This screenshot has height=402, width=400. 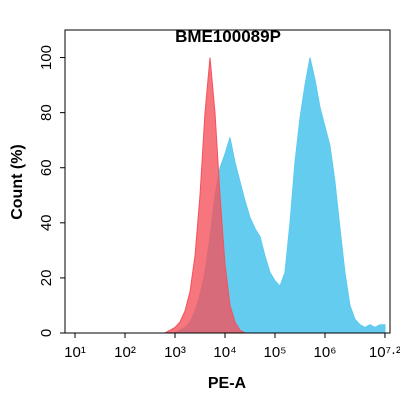 What do you see at coordinates (384, 352) in the screenshot?
I see `x-tick-label: 10⁷·²` at bounding box center [384, 352].